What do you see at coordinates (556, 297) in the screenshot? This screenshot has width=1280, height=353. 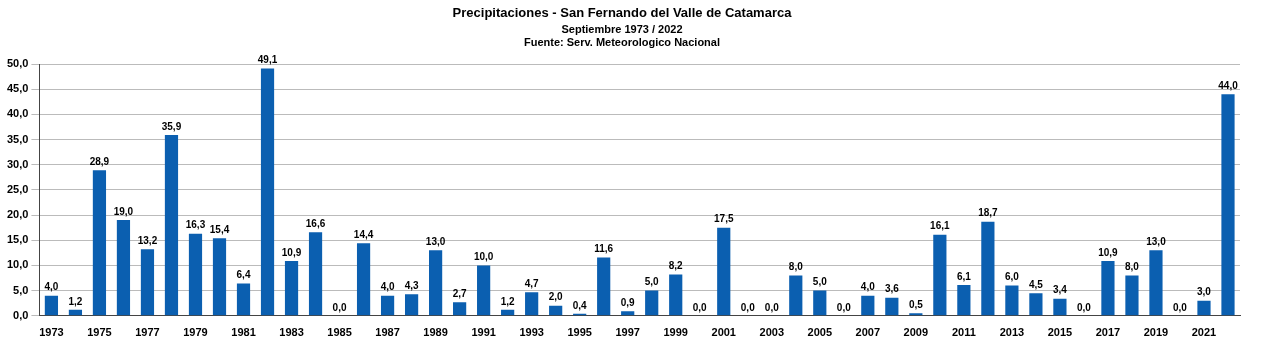 I see `data-label: 2,0` at bounding box center [556, 297].